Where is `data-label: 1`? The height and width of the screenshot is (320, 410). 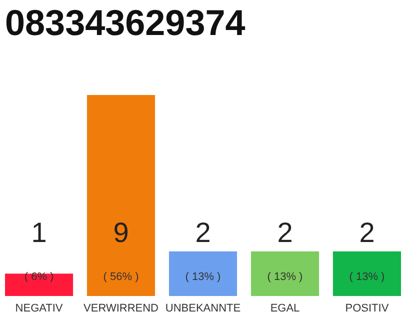
data-label: 1 is located at coordinates (39, 232).